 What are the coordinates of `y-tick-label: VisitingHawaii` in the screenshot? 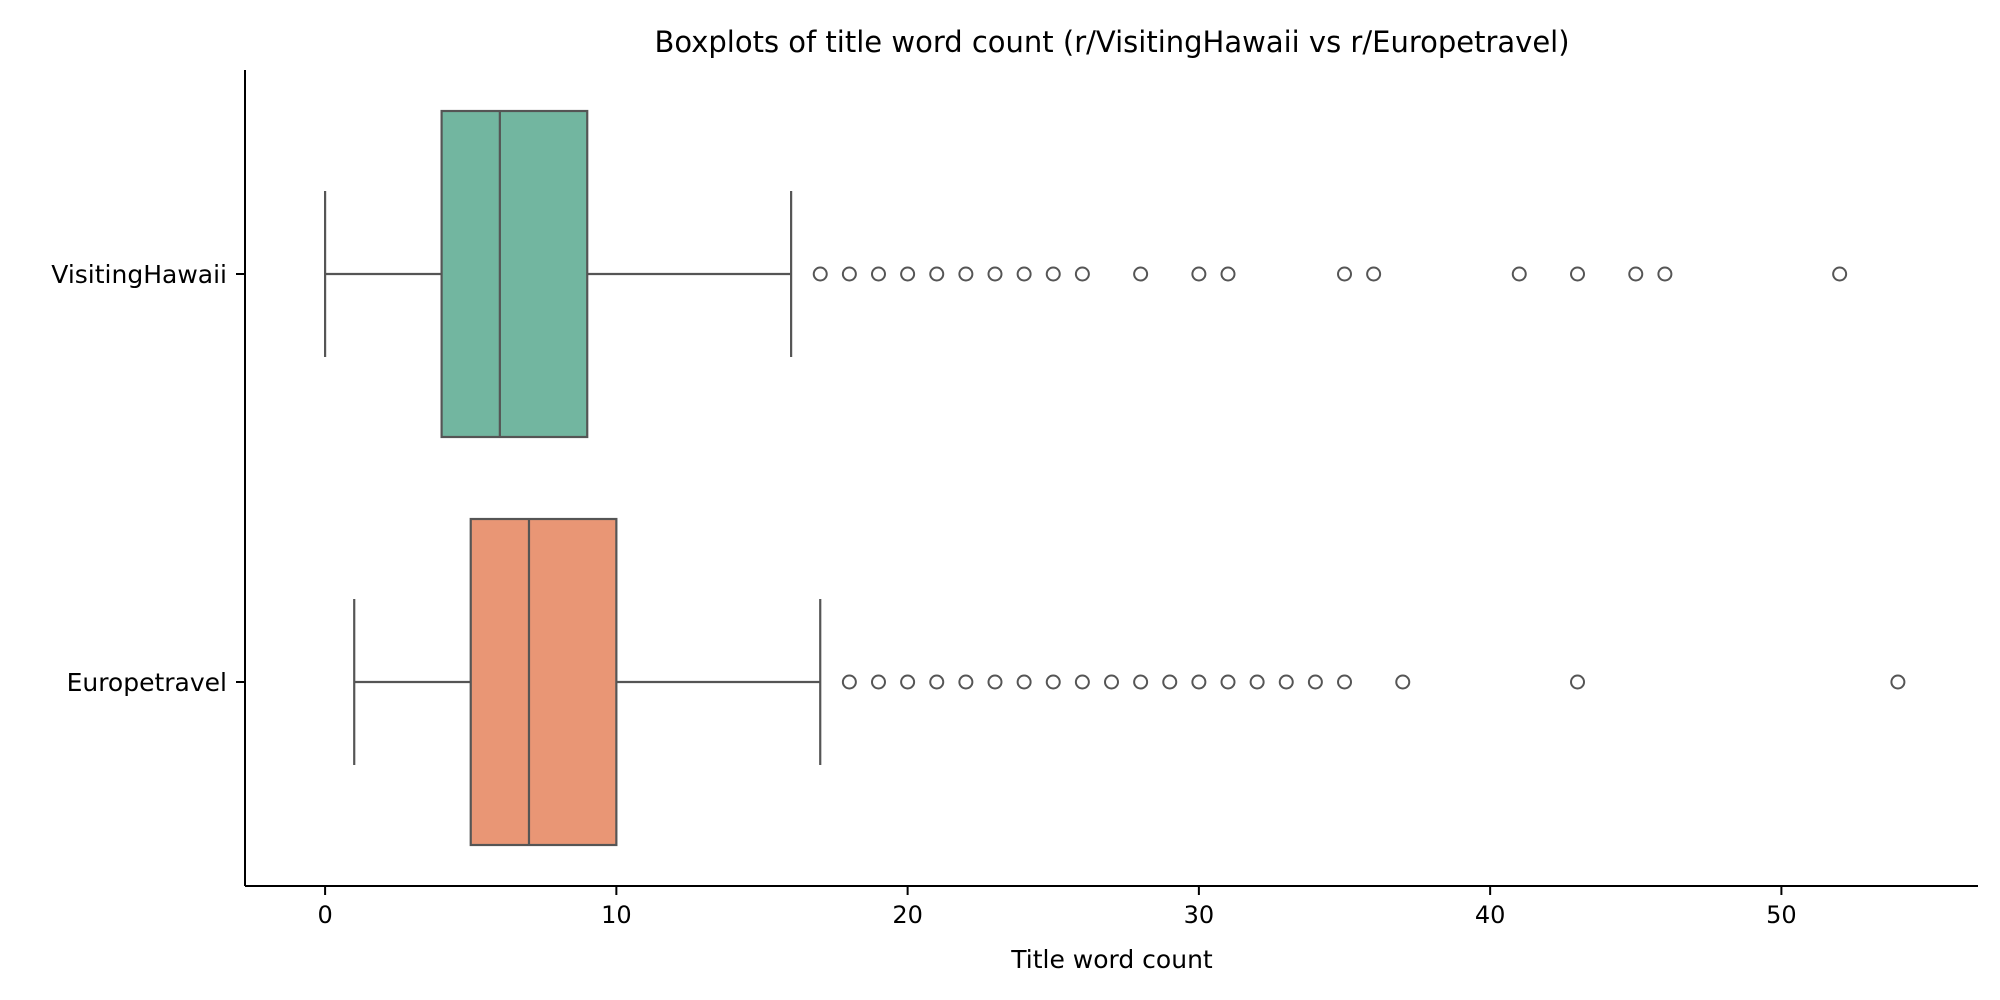 It's located at (139, 274).